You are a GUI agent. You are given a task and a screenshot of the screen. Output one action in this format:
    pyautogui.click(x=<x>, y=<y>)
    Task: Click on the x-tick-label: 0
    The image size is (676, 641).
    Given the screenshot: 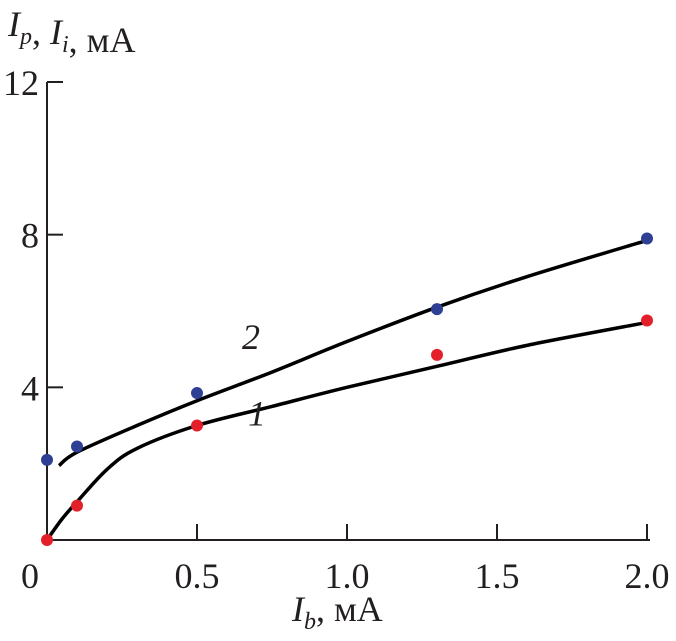 What is the action you would take?
    pyautogui.click(x=30, y=576)
    